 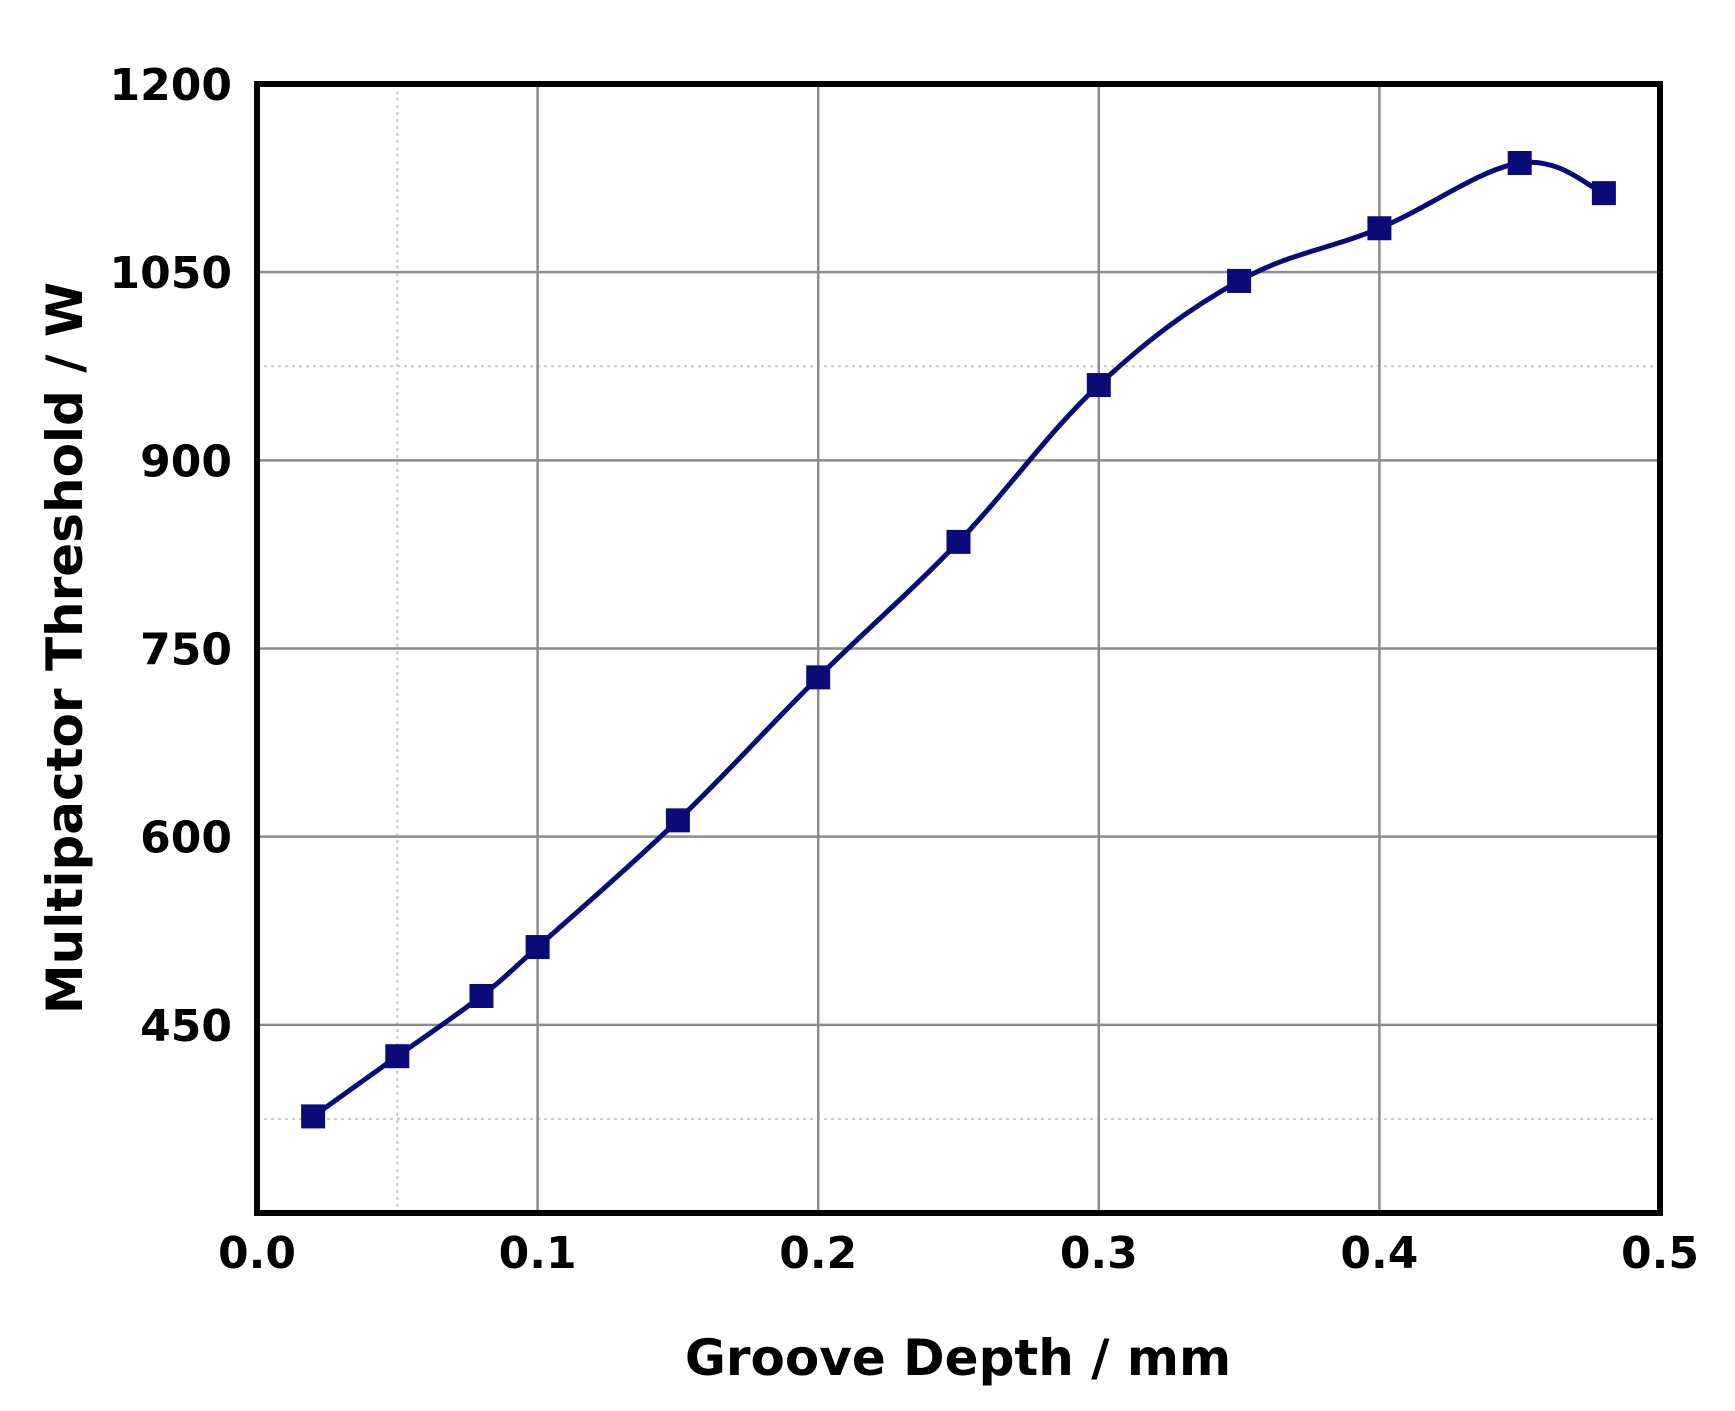 I want to click on y-tick-label-0: 450, so click(x=186, y=1026).